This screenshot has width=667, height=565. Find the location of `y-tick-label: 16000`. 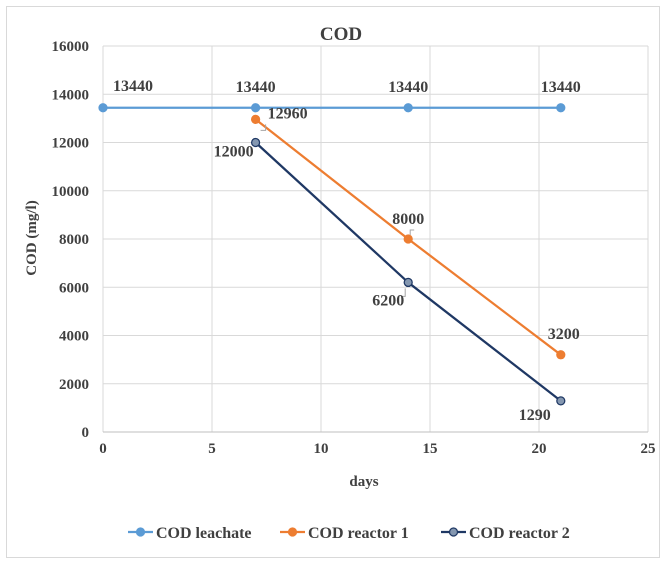

y-tick-label: 16000 is located at coordinates (71, 47).